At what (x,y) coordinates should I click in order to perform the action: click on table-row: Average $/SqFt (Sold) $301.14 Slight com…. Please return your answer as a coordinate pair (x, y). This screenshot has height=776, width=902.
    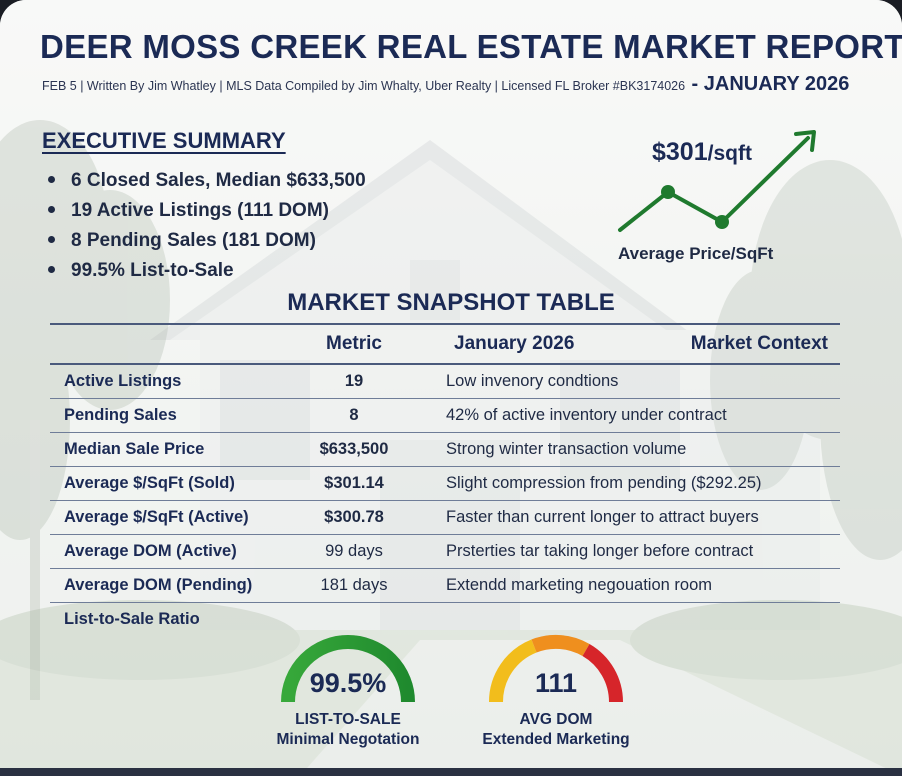
    Looking at the image, I should click on (445, 483).